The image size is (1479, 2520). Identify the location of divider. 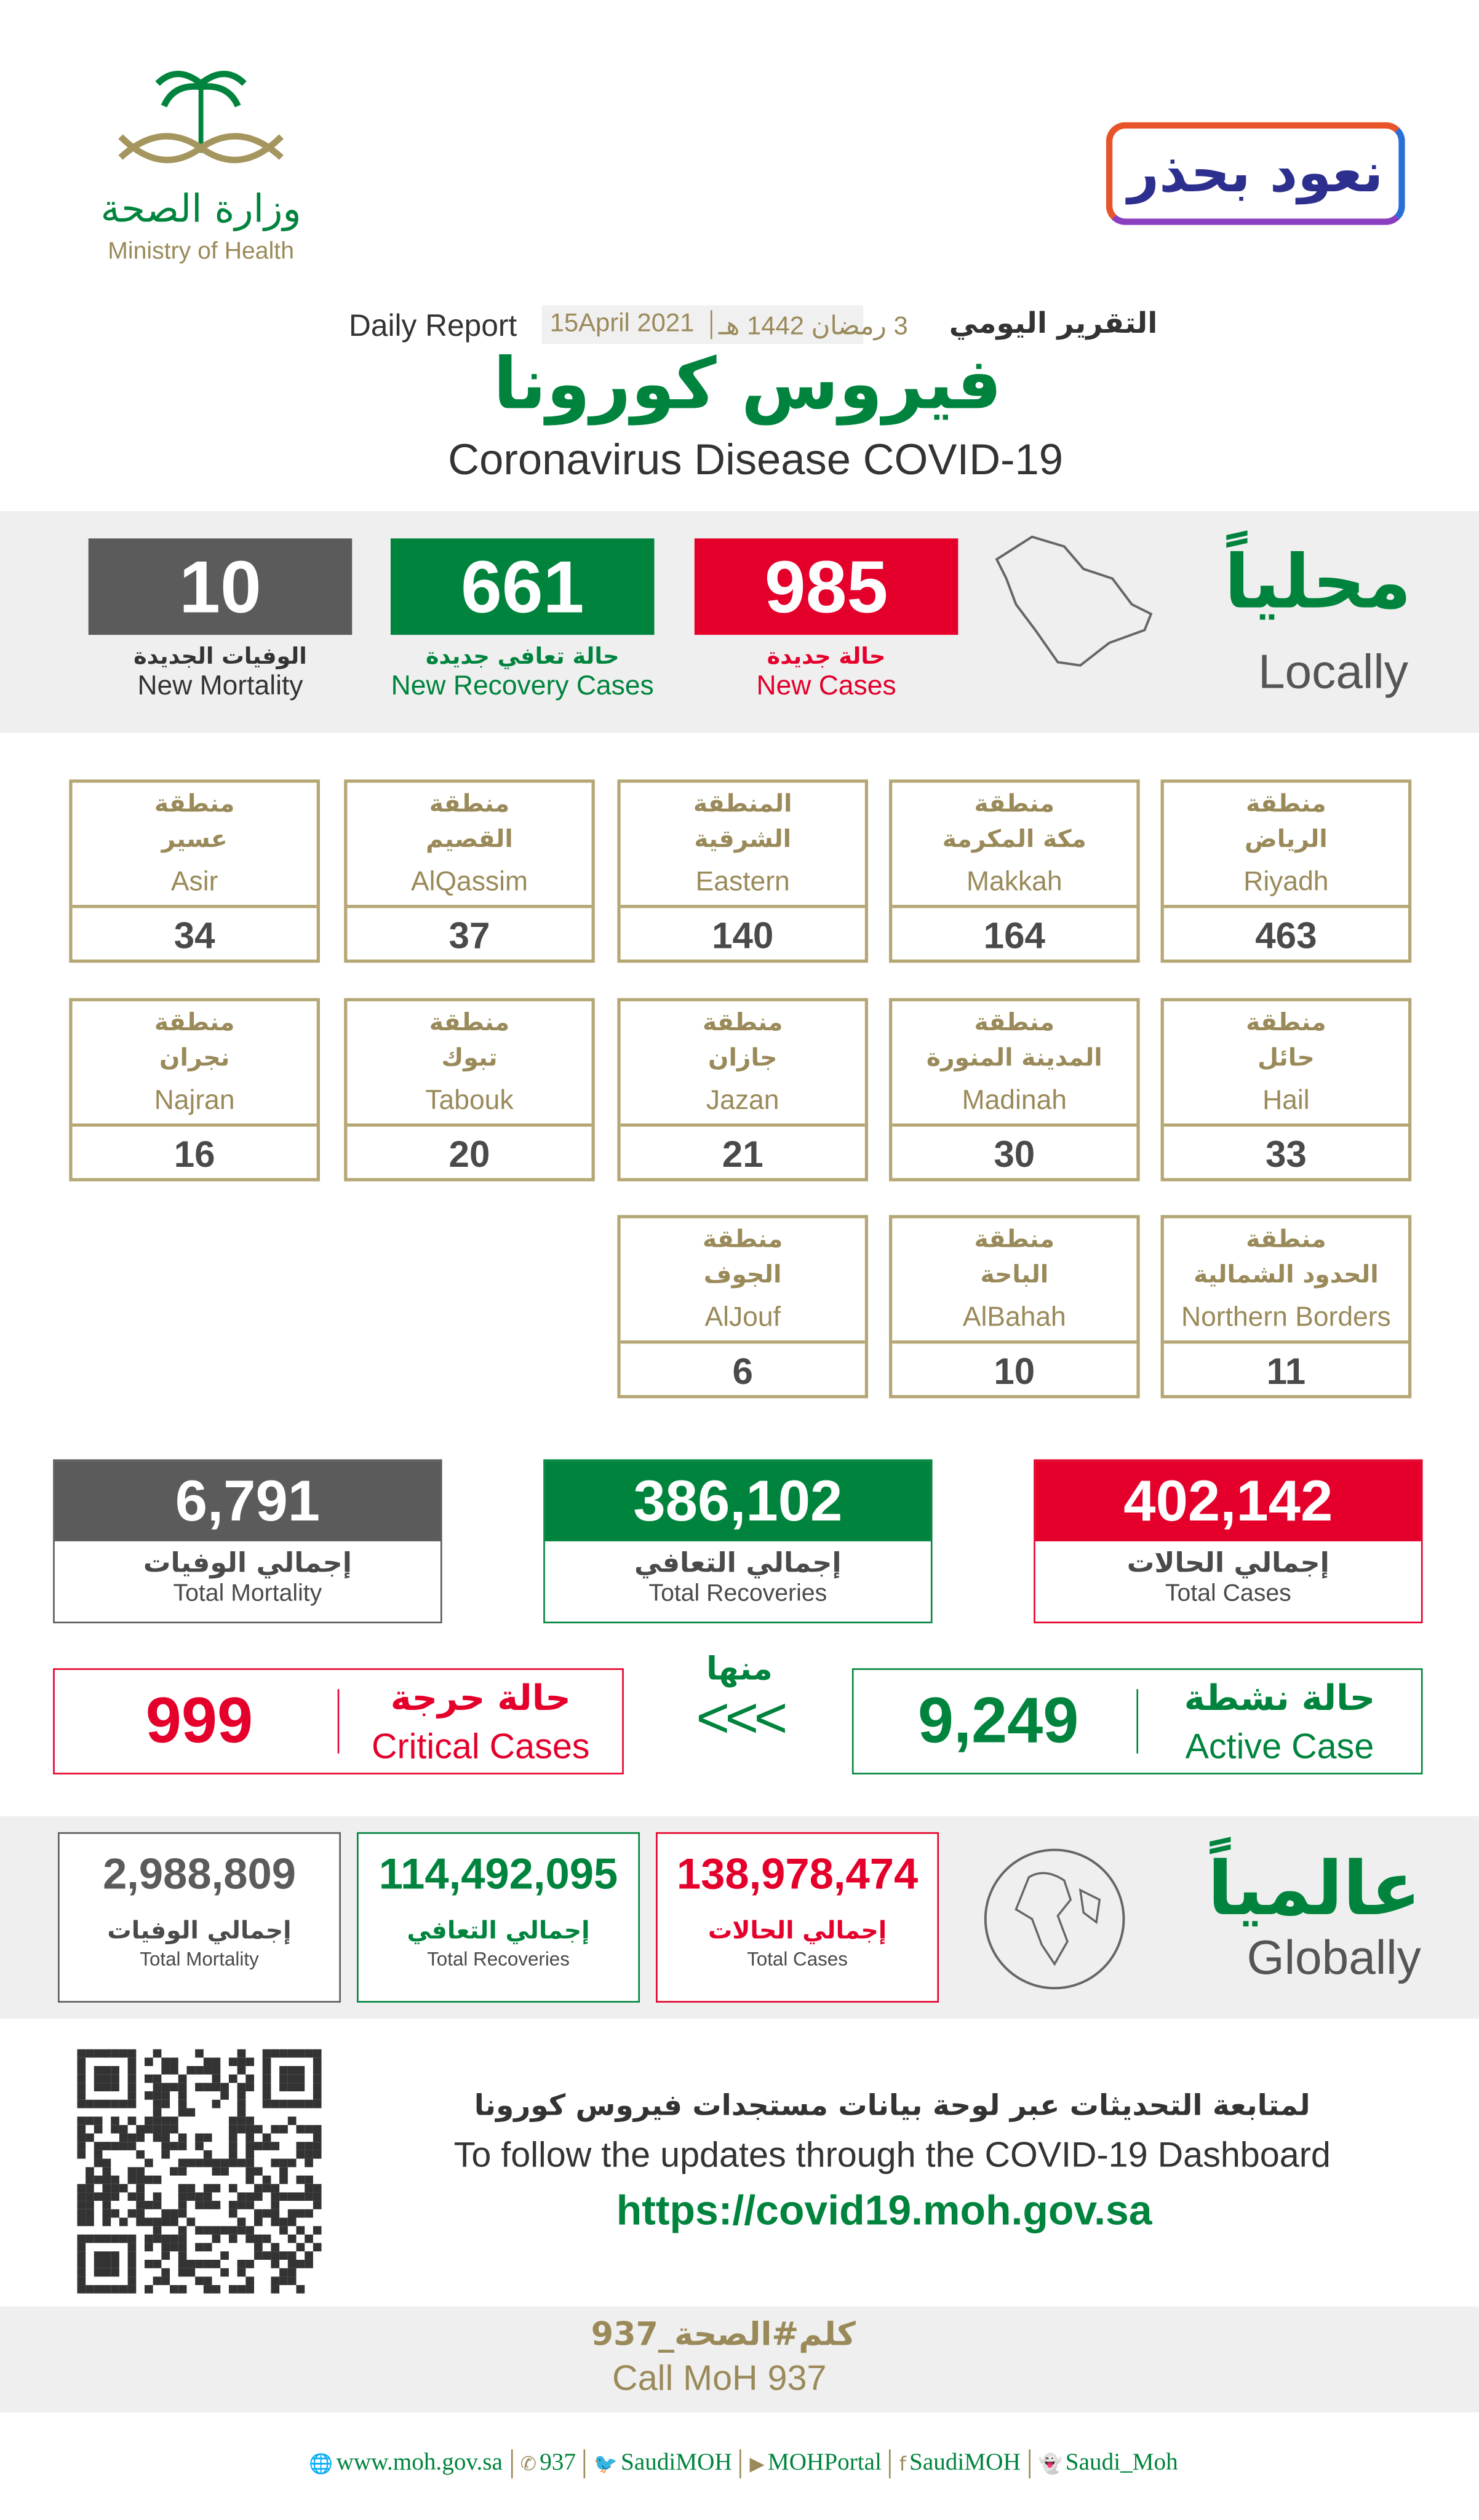
(742, 1342).